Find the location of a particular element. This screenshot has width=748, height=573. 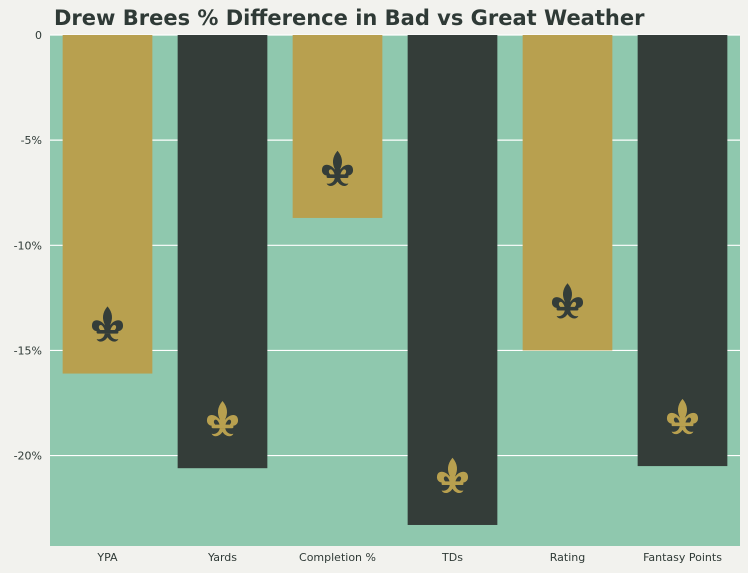

x-tick-label: YPA is located at coordinates (107, 557).